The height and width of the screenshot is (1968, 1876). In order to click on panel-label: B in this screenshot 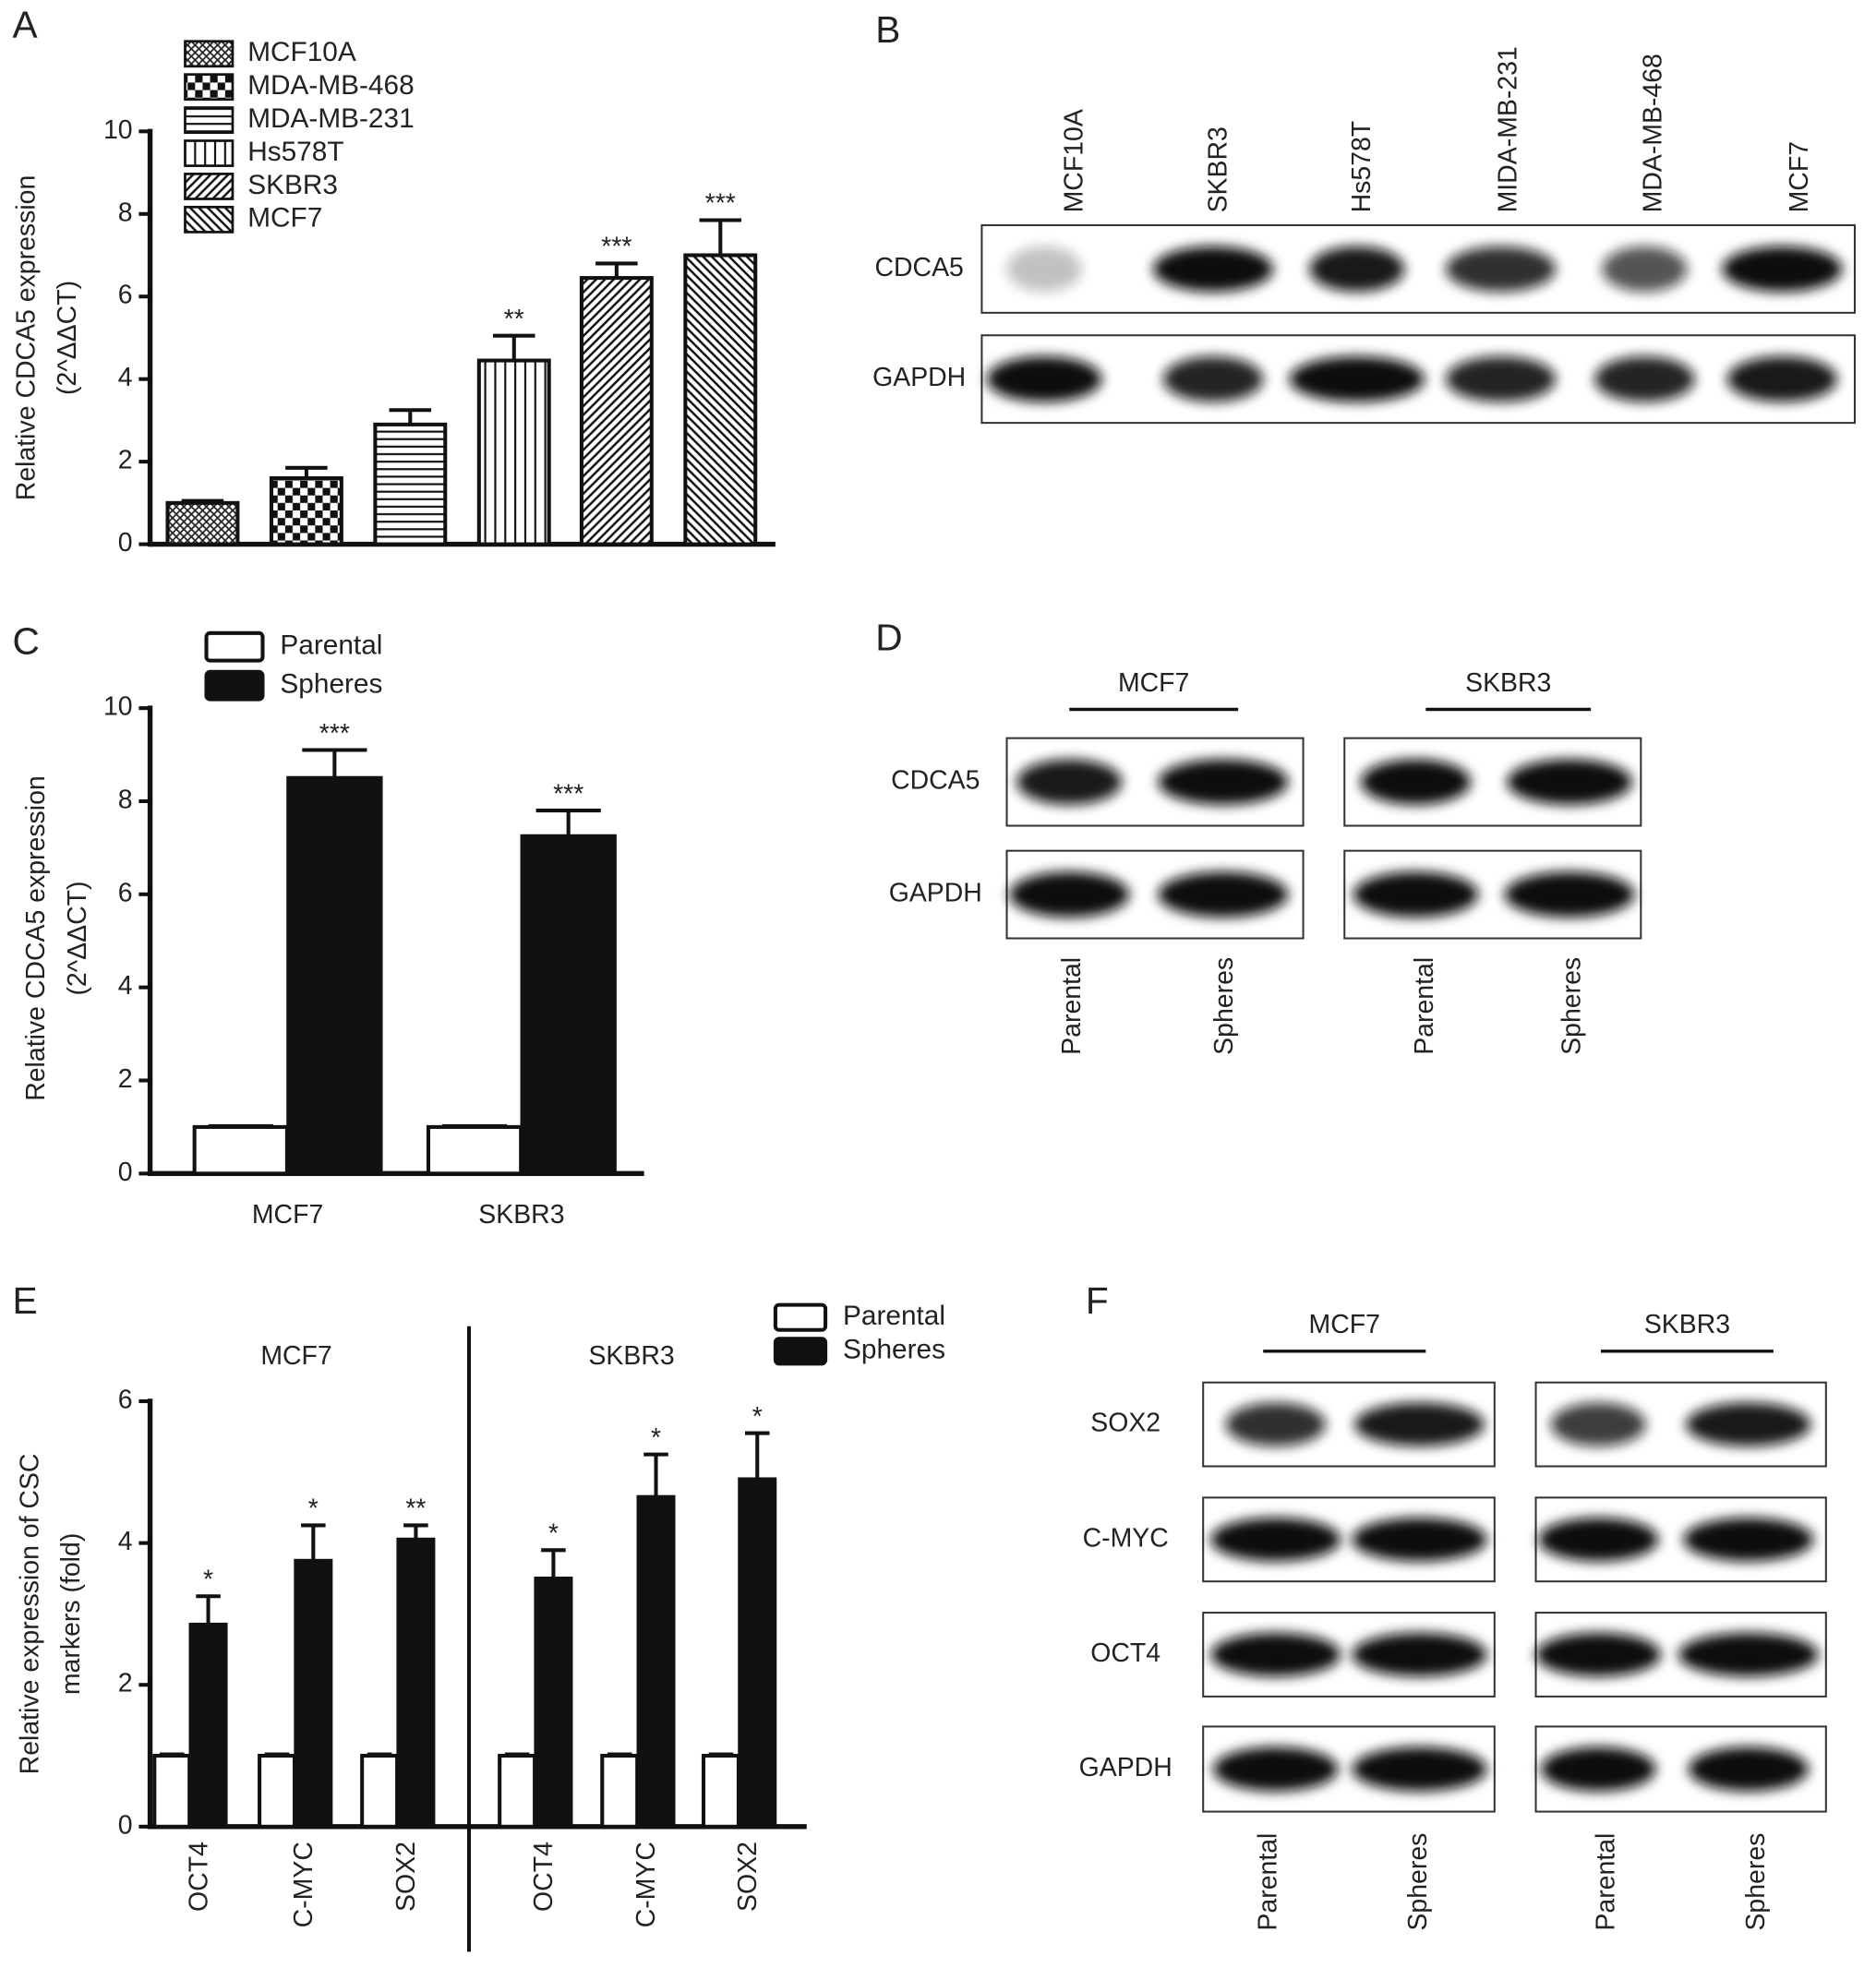, I will do `click(887, 29)`.